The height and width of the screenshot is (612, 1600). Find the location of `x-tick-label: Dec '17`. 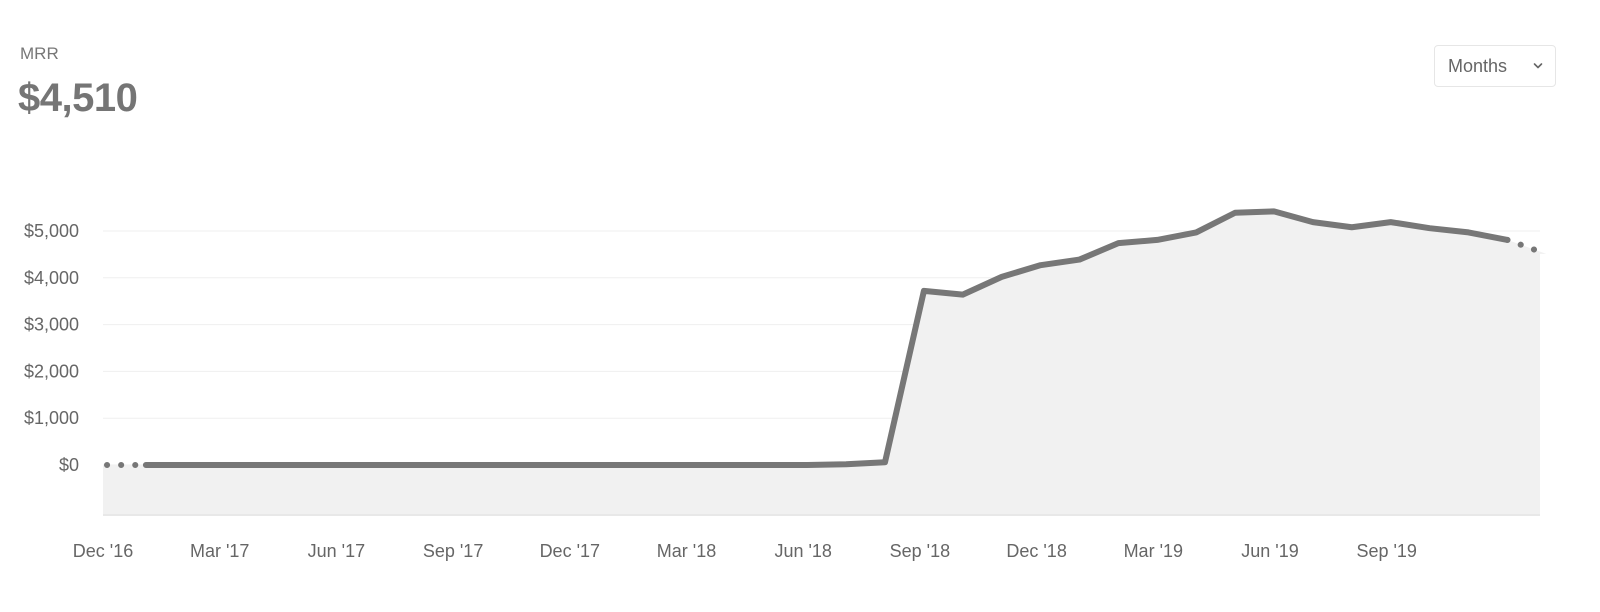

x-tick-label: Dec '17 is located at coordinates (570, 551).